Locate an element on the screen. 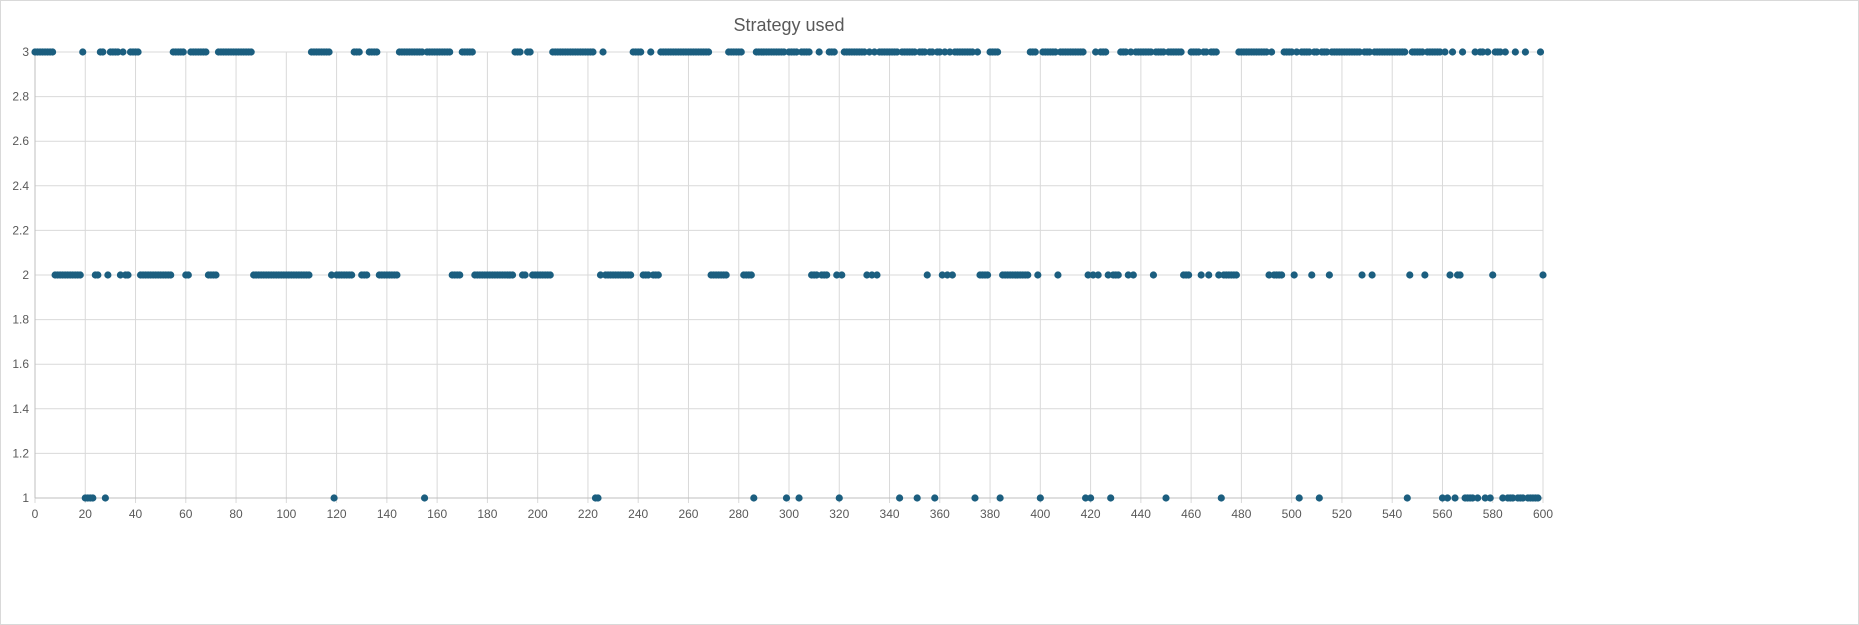 The image size is (1859, 625). y-tick-label: 3 is located at coordinates (25, 52).